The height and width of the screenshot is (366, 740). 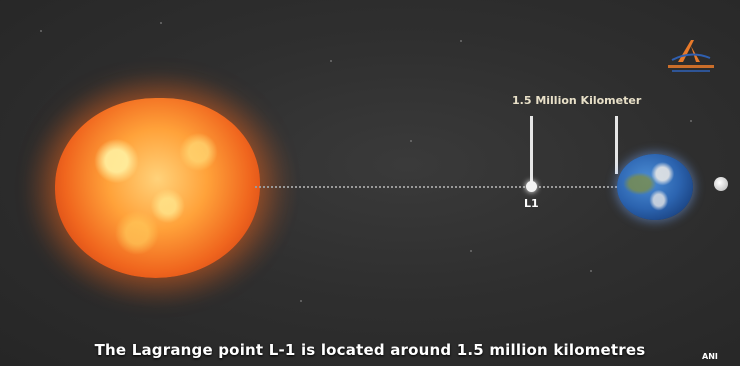 I want to click on earth, so click(x=655, y=187).